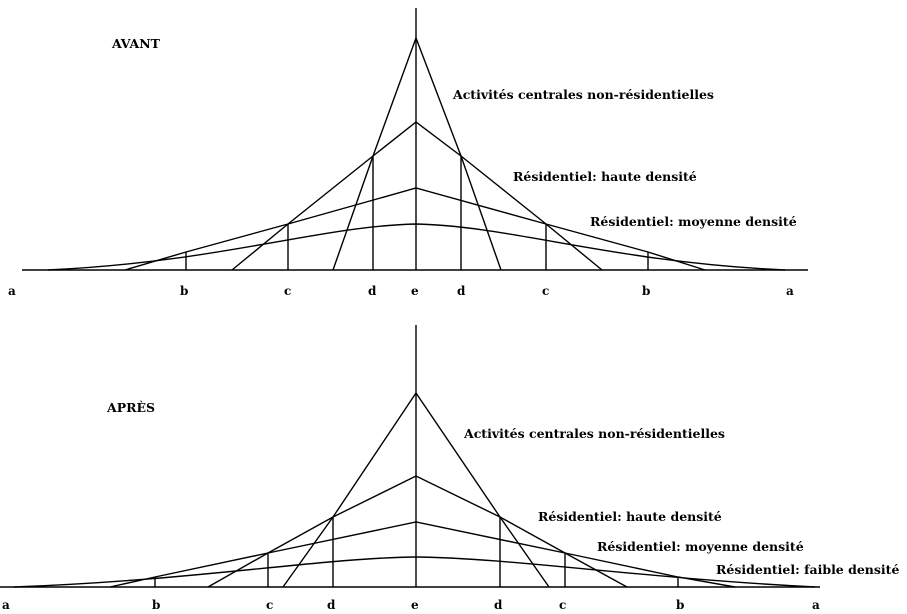  Describe the element at coordinates (416, 247) in the screenshot. I see `avant-faible-curve` at that location.